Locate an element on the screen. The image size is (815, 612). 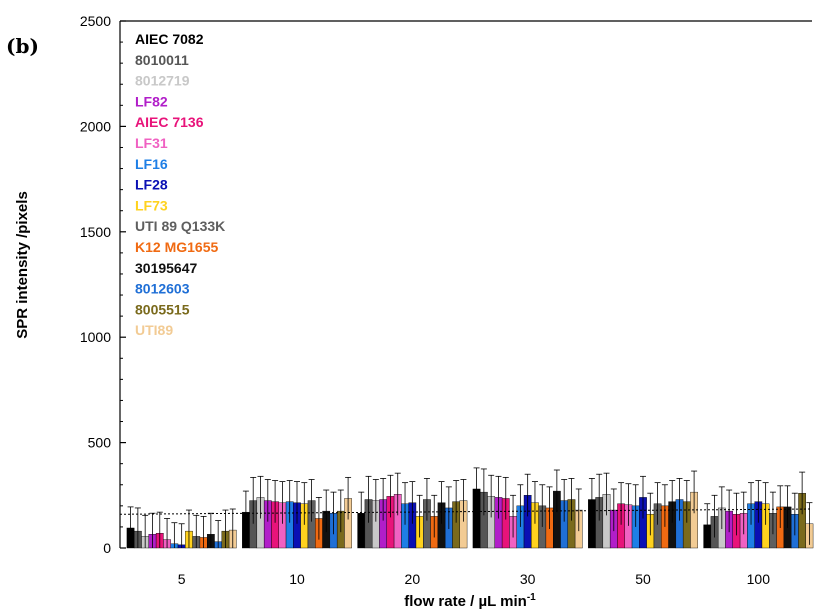
error-bars-group is located at coordinates (466, 507).